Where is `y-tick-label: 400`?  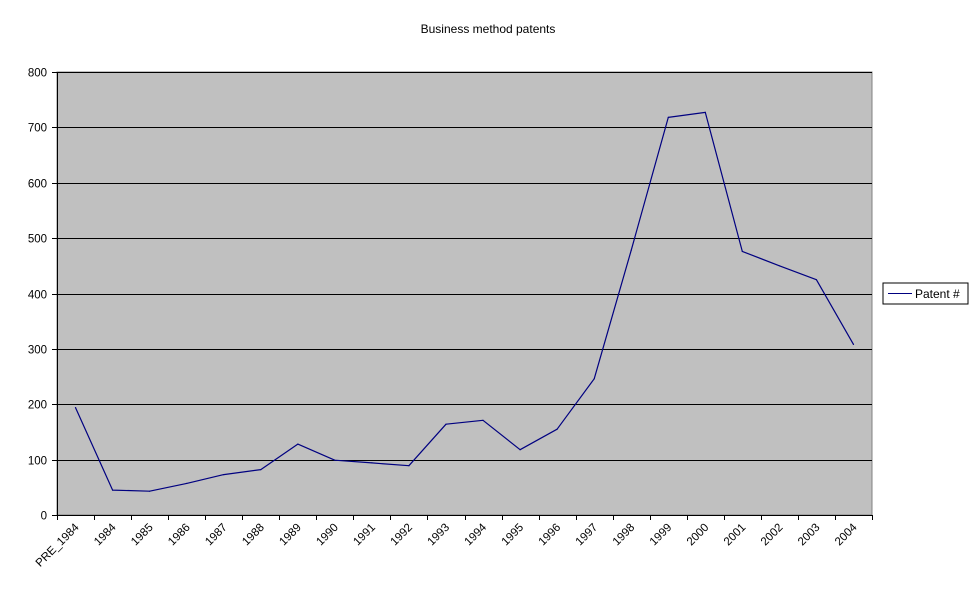
y-tick-label: 400 is located at coordinates (37, 296).